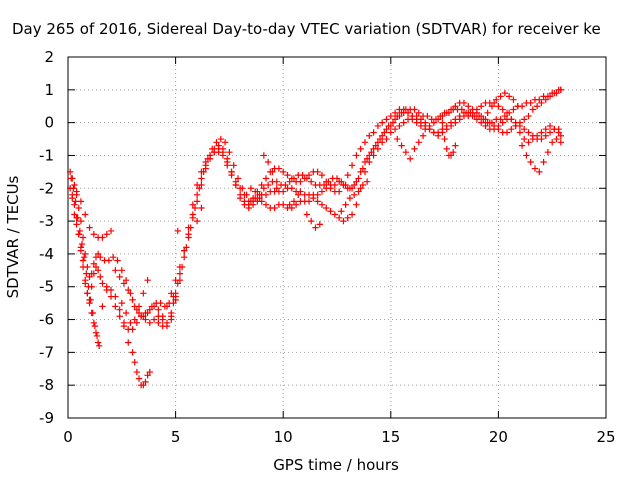 The height and width of the screenshot is (485, 640). What do you see at coordinates (283, 437) in the screenshot?
I see `x-tick-label: 10` at bounding box center [283, 437].